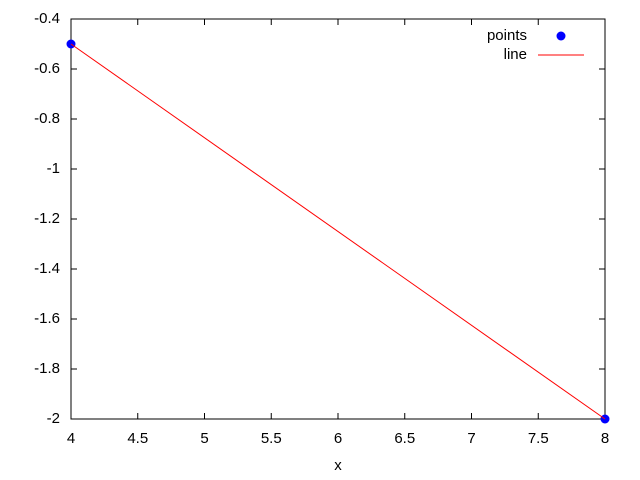 This screenshot has width=640, height=480. I want to click on x-tick-label: 8, so click(605, 438).